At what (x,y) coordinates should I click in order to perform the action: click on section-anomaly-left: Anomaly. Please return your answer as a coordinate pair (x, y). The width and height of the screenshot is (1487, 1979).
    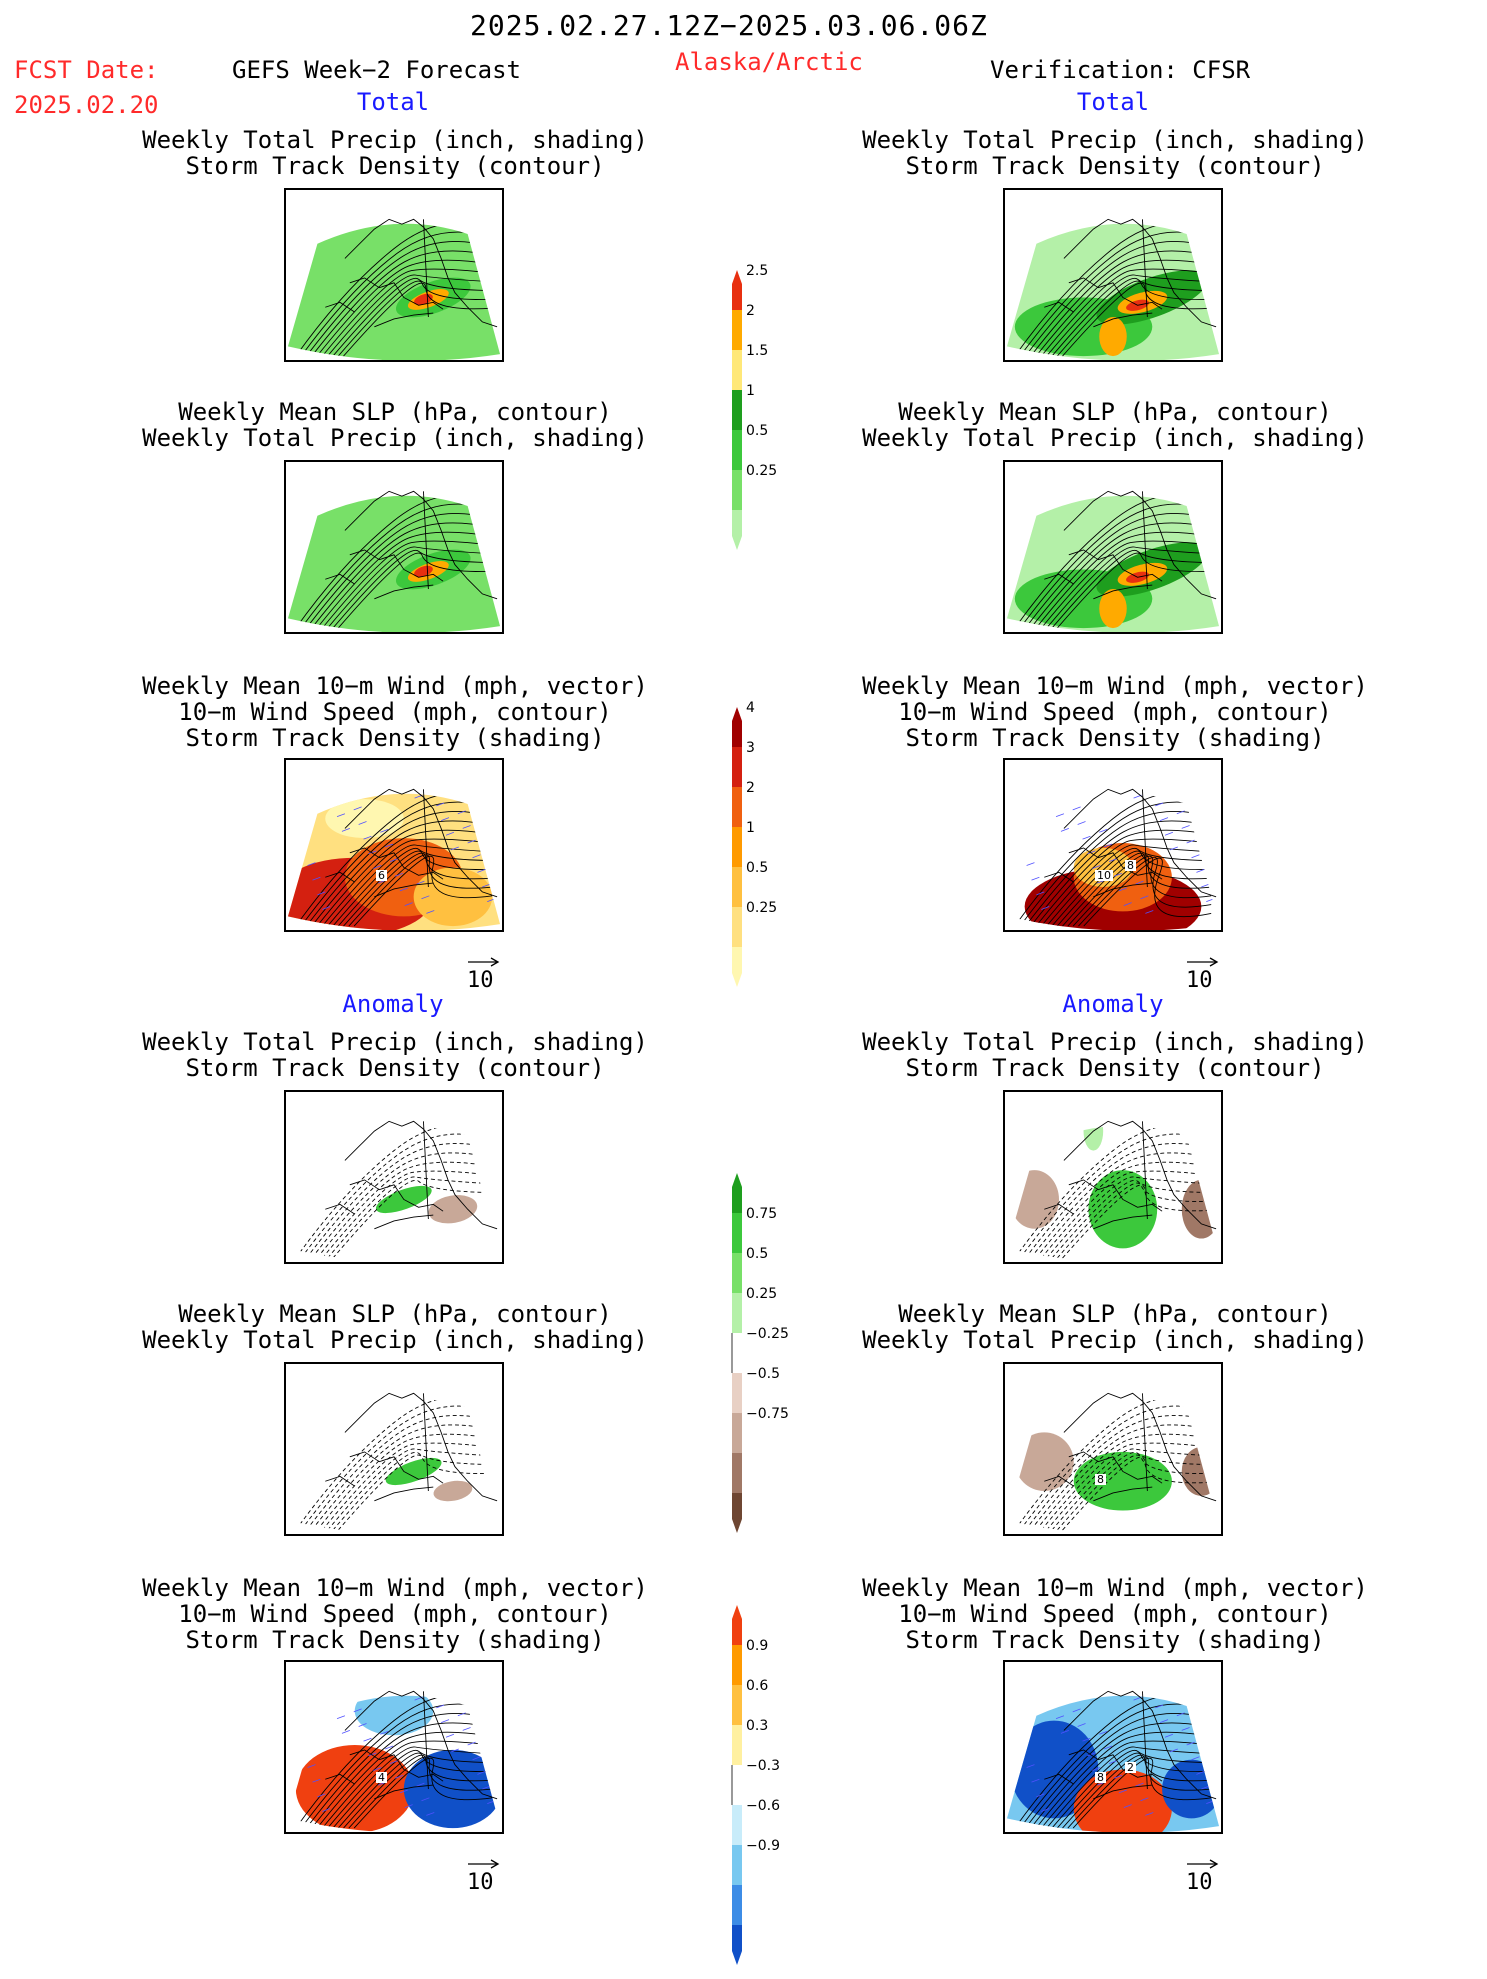
    Looking at the image, I should click on (393, 1004).